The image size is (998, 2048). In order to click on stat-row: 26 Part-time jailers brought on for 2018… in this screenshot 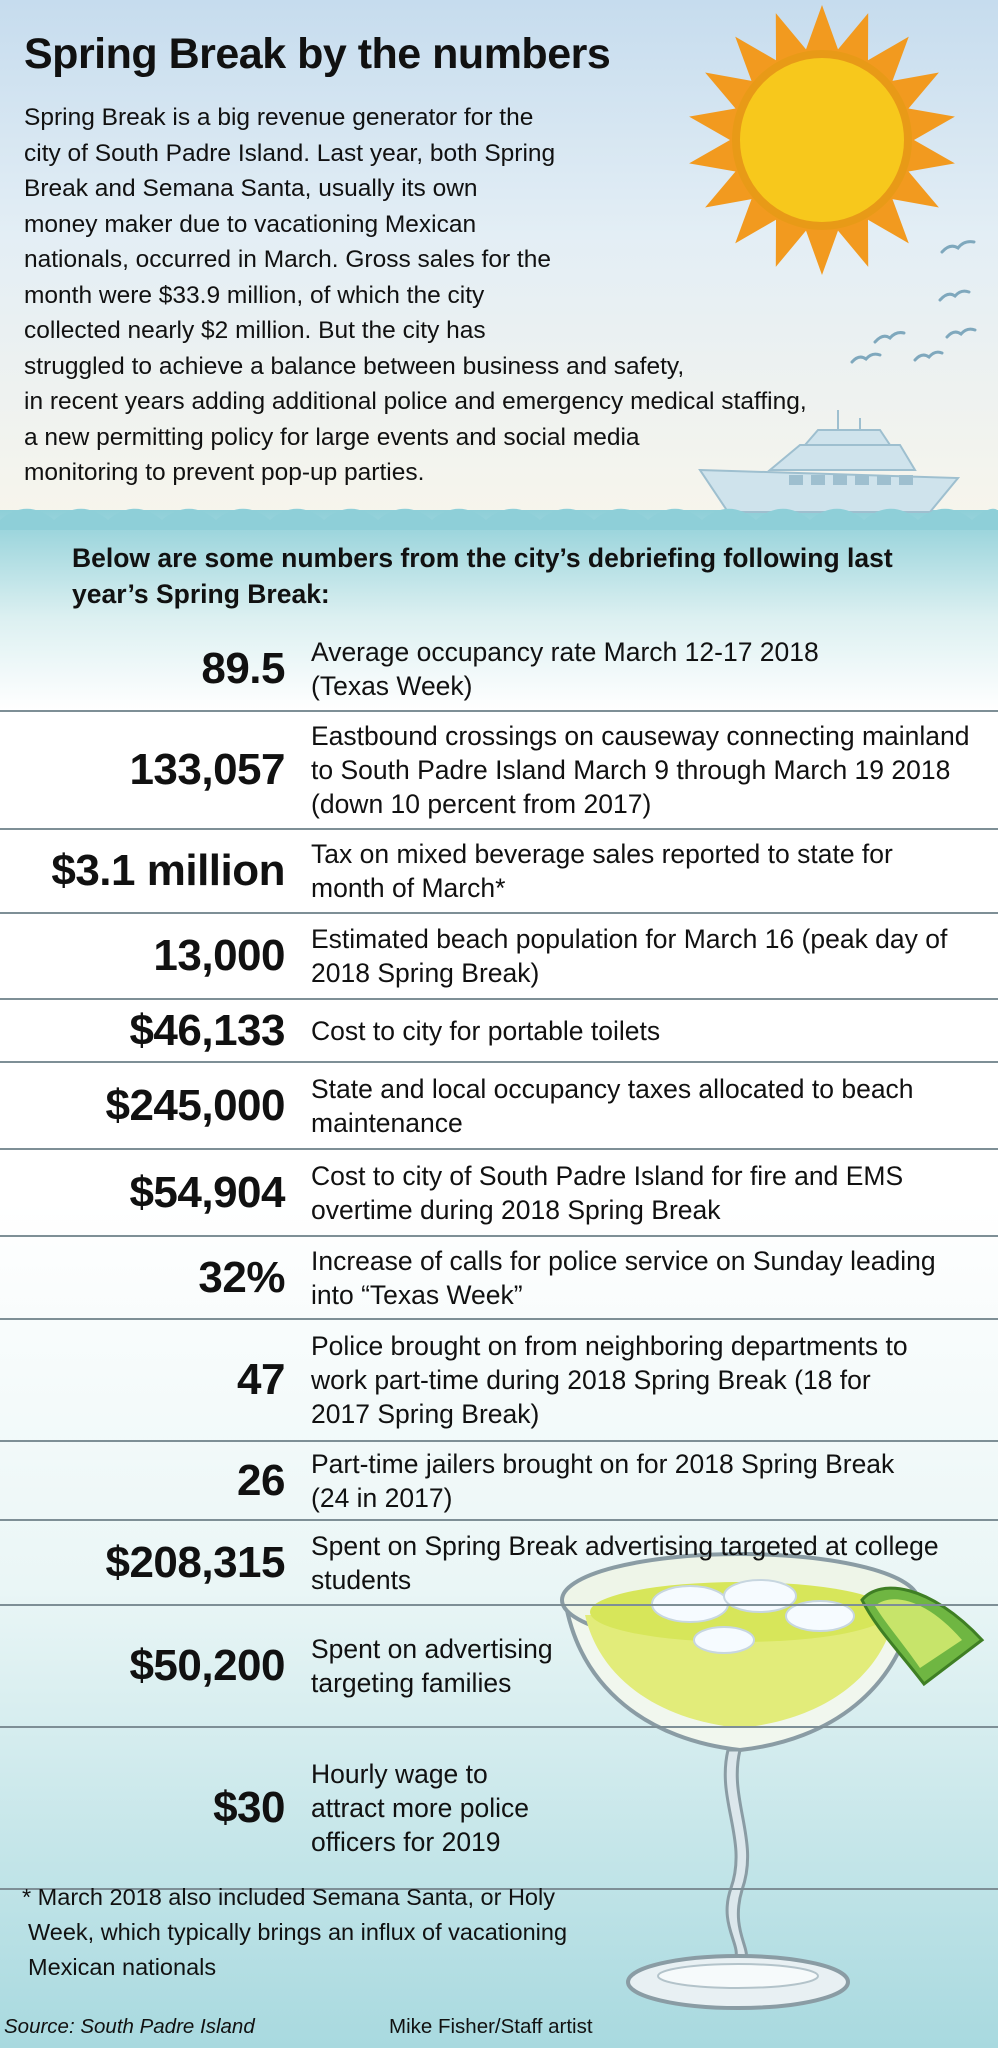, I will do `click(499, 1479)`.